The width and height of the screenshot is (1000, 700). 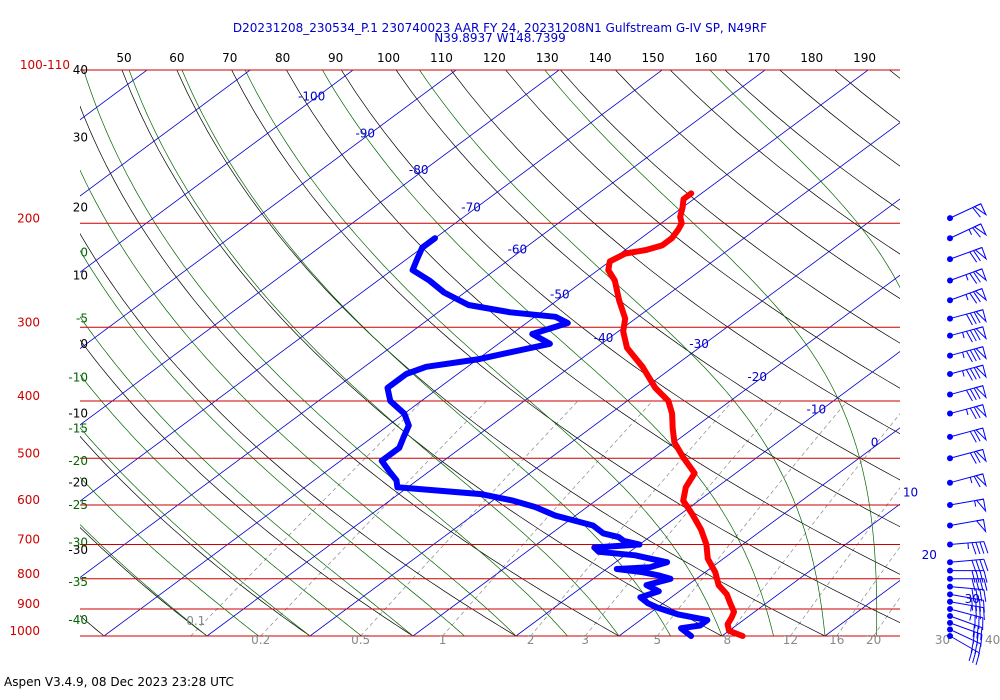 What do you see at coordinates (80, 70) in the screenshot?
I see `left-scale-label: 40` at bounding box center [80, 70].